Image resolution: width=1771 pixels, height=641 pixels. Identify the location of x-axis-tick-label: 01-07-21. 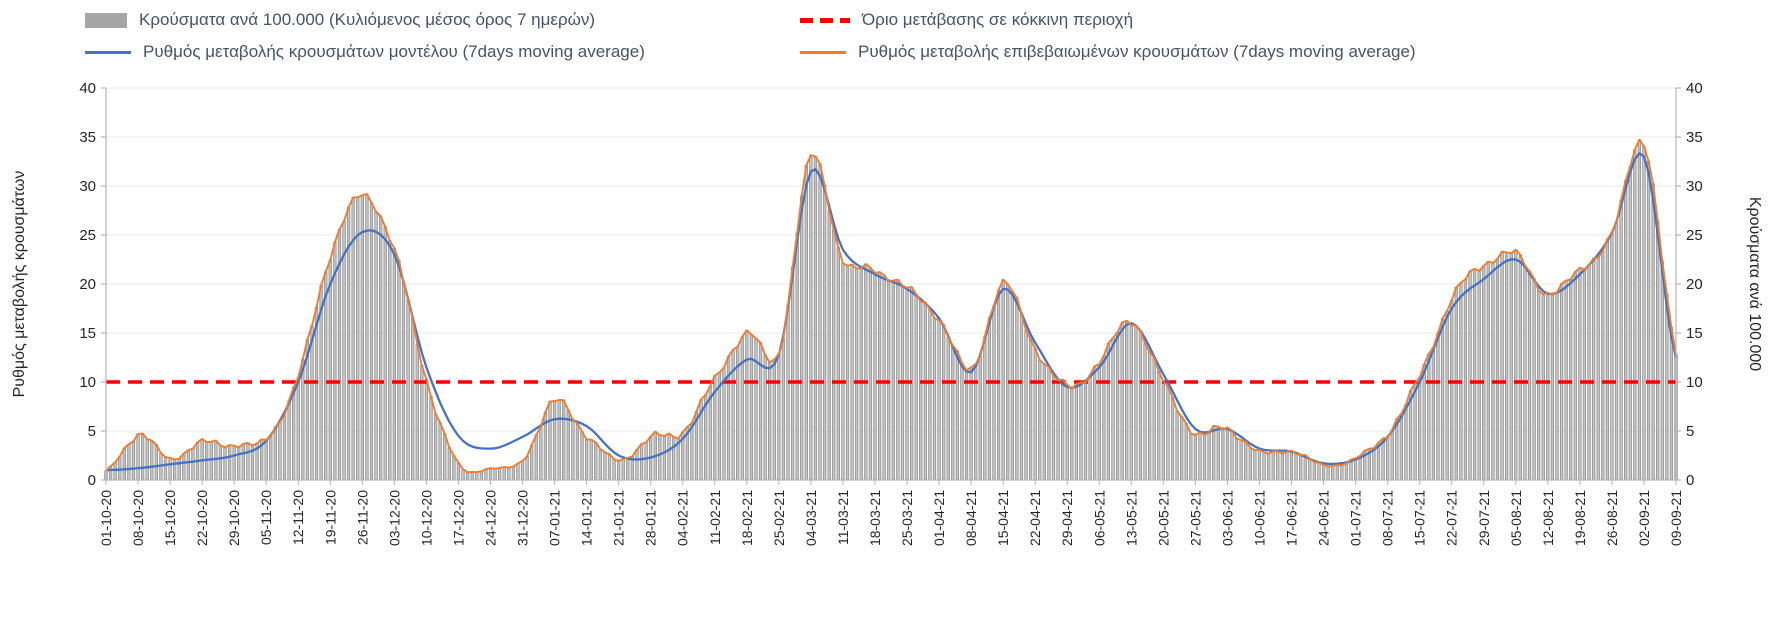
(1356, 518).